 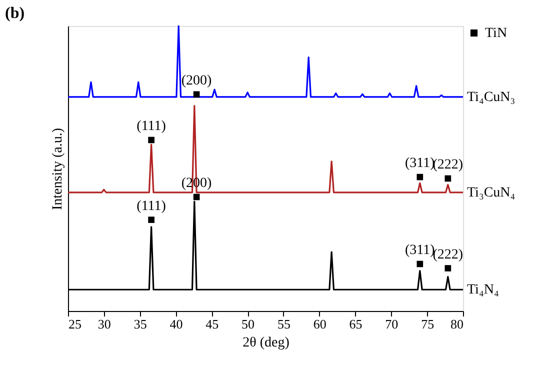 What do you see at coordinates (176, 324) in the screenshot?
I see `x-tick-label: 40` at bounding box center [176, 324].